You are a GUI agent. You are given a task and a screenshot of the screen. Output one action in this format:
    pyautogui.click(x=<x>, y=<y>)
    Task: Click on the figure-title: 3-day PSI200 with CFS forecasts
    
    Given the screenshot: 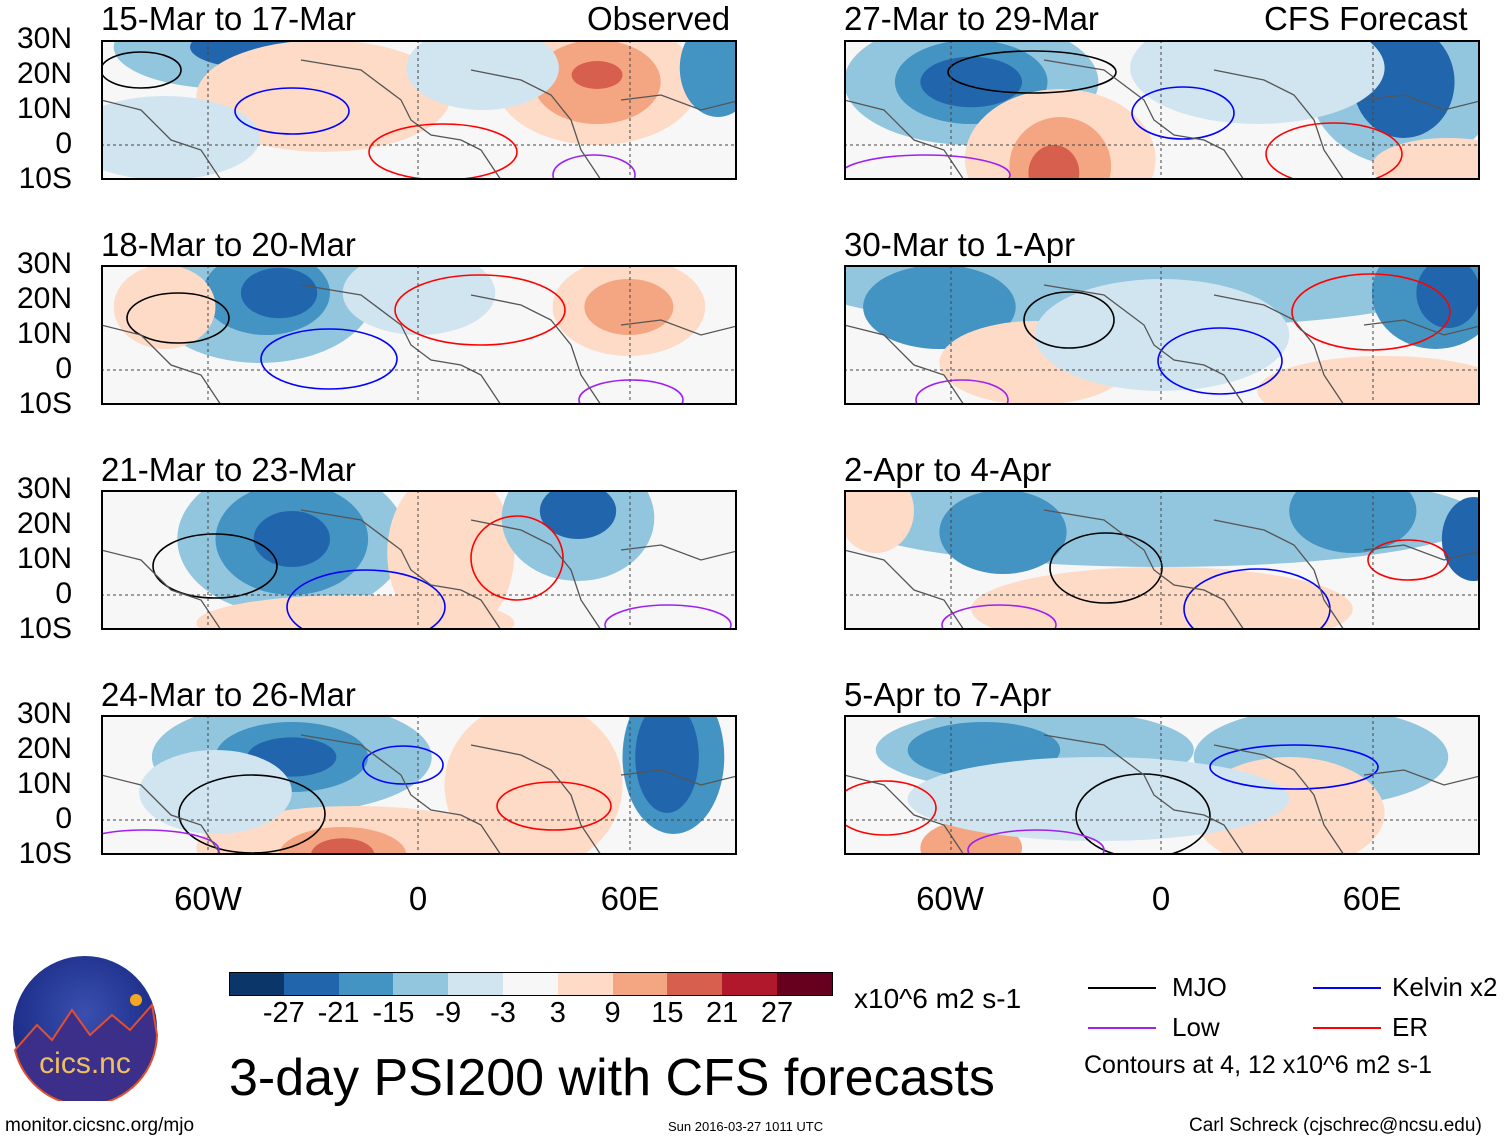 What is the action you would take?
    pyautogui.click(x=612, y=1078)
    